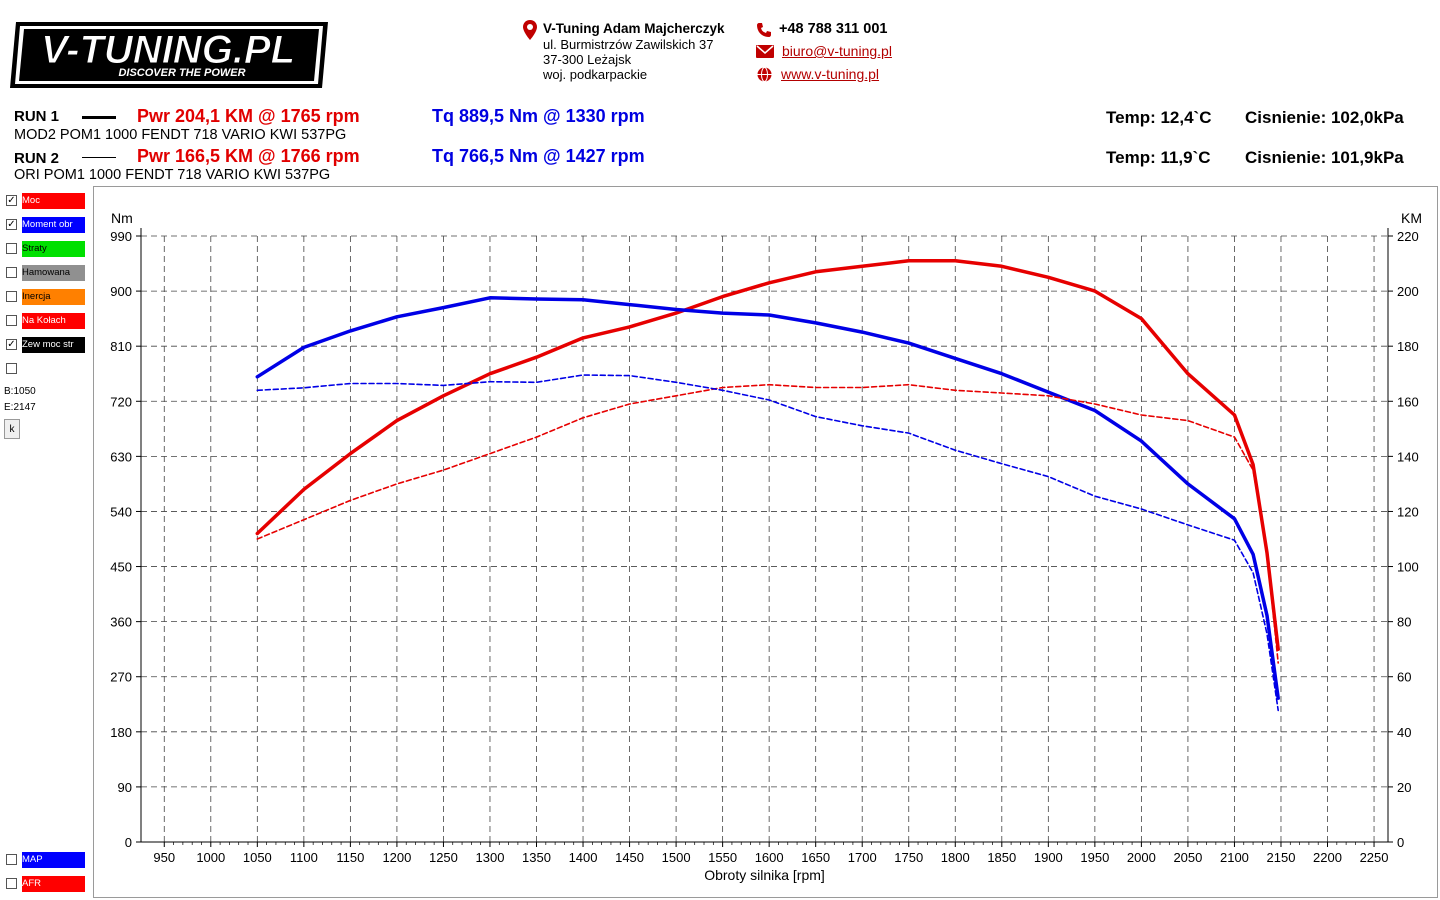 The height and width of the screenshot is (900, 1440). What do you see at coordinates (769, 857) in the screenshot?
I see `x-tick-label: 1600` at bounding box center [769, 857].